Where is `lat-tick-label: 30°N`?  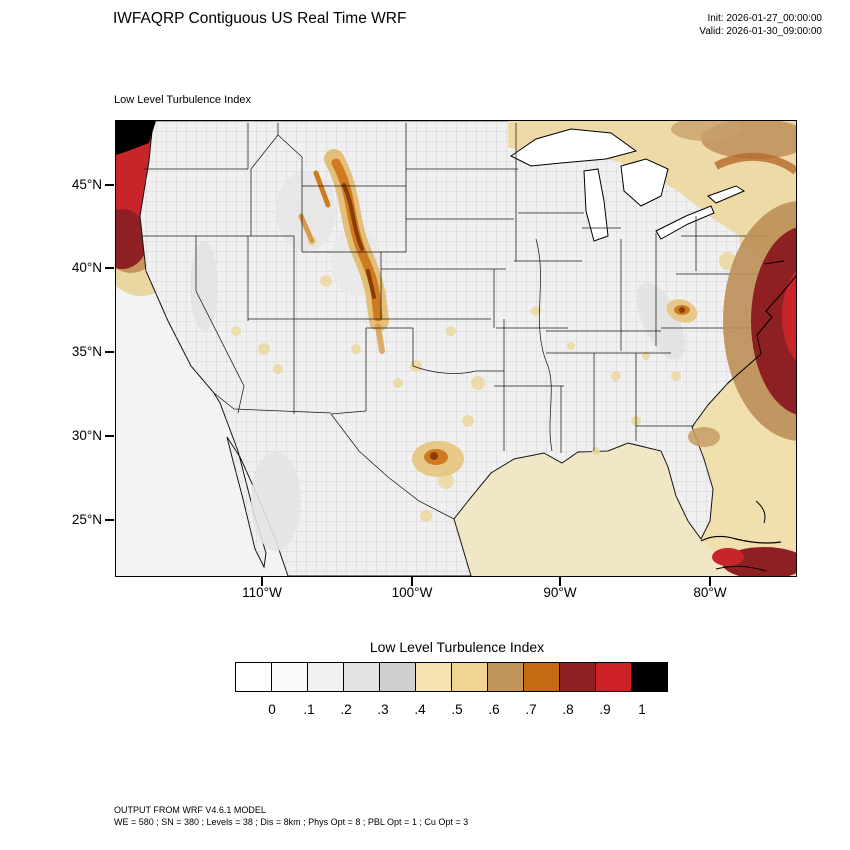 lat-tick-label: 30°N is located at coordinates (86, 435).